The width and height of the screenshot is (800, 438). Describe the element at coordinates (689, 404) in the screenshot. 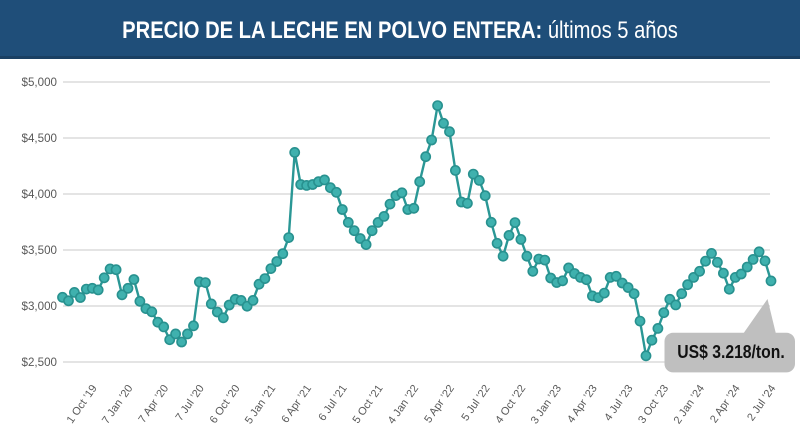

I see `svg-text: 2 Jan ’24` at that location.